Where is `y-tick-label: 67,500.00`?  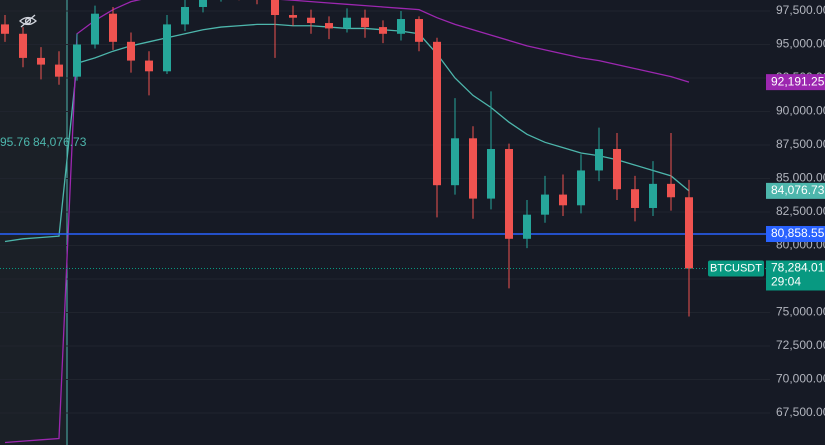
y-tick-label: 67,500.00 is located at coordinates (800, 412).